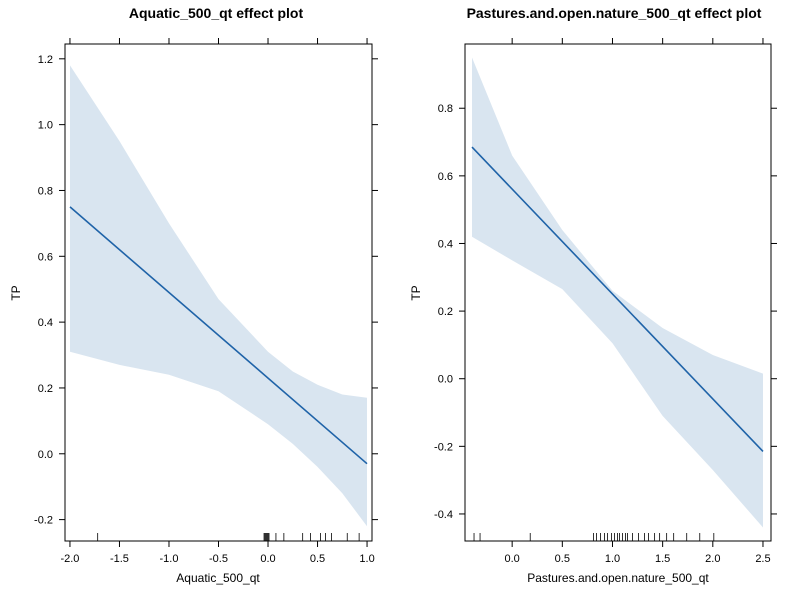 Image resolution: width=800 pixels, height=600 pixels. What do you see at coordinates (618, 578) in the screenshot?
I see `x-axis-label: Pastures.and.open.nature_500_qt` at bounding box center [618, 578].